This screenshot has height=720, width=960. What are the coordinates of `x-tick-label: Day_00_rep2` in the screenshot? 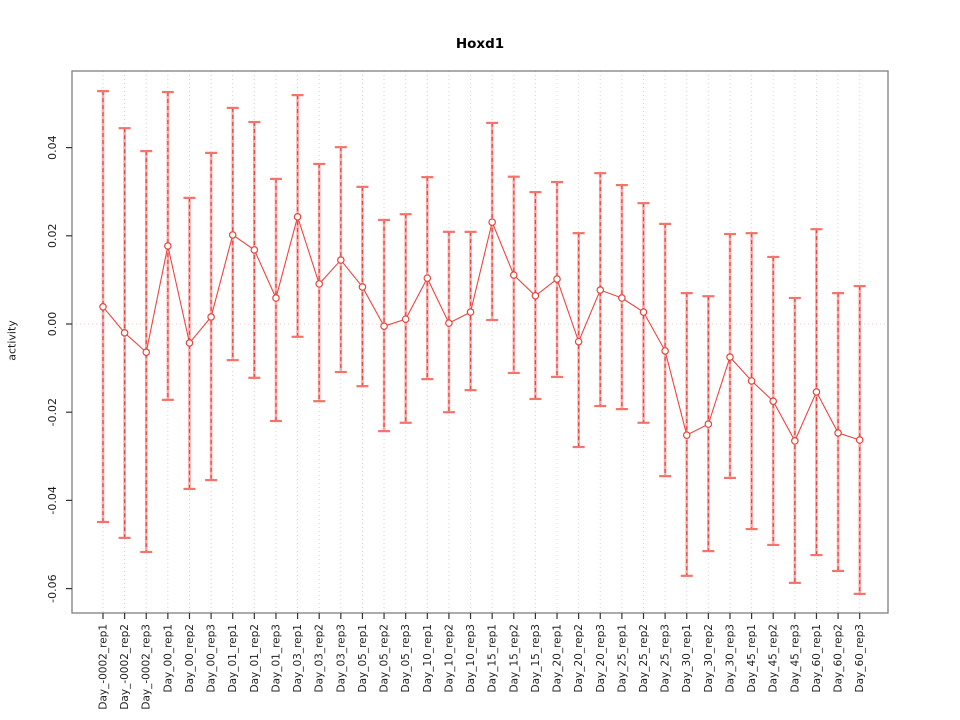 It's located at (190, 658).